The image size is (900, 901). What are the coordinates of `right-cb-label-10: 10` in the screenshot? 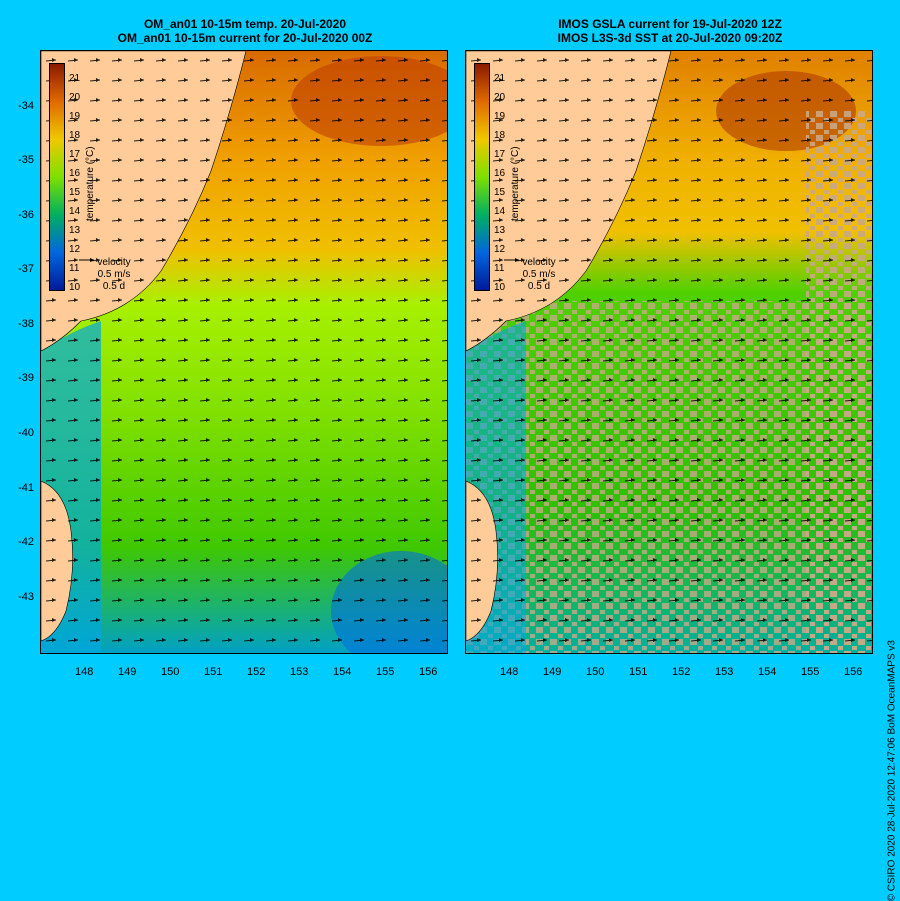 It's located at (500, 287).